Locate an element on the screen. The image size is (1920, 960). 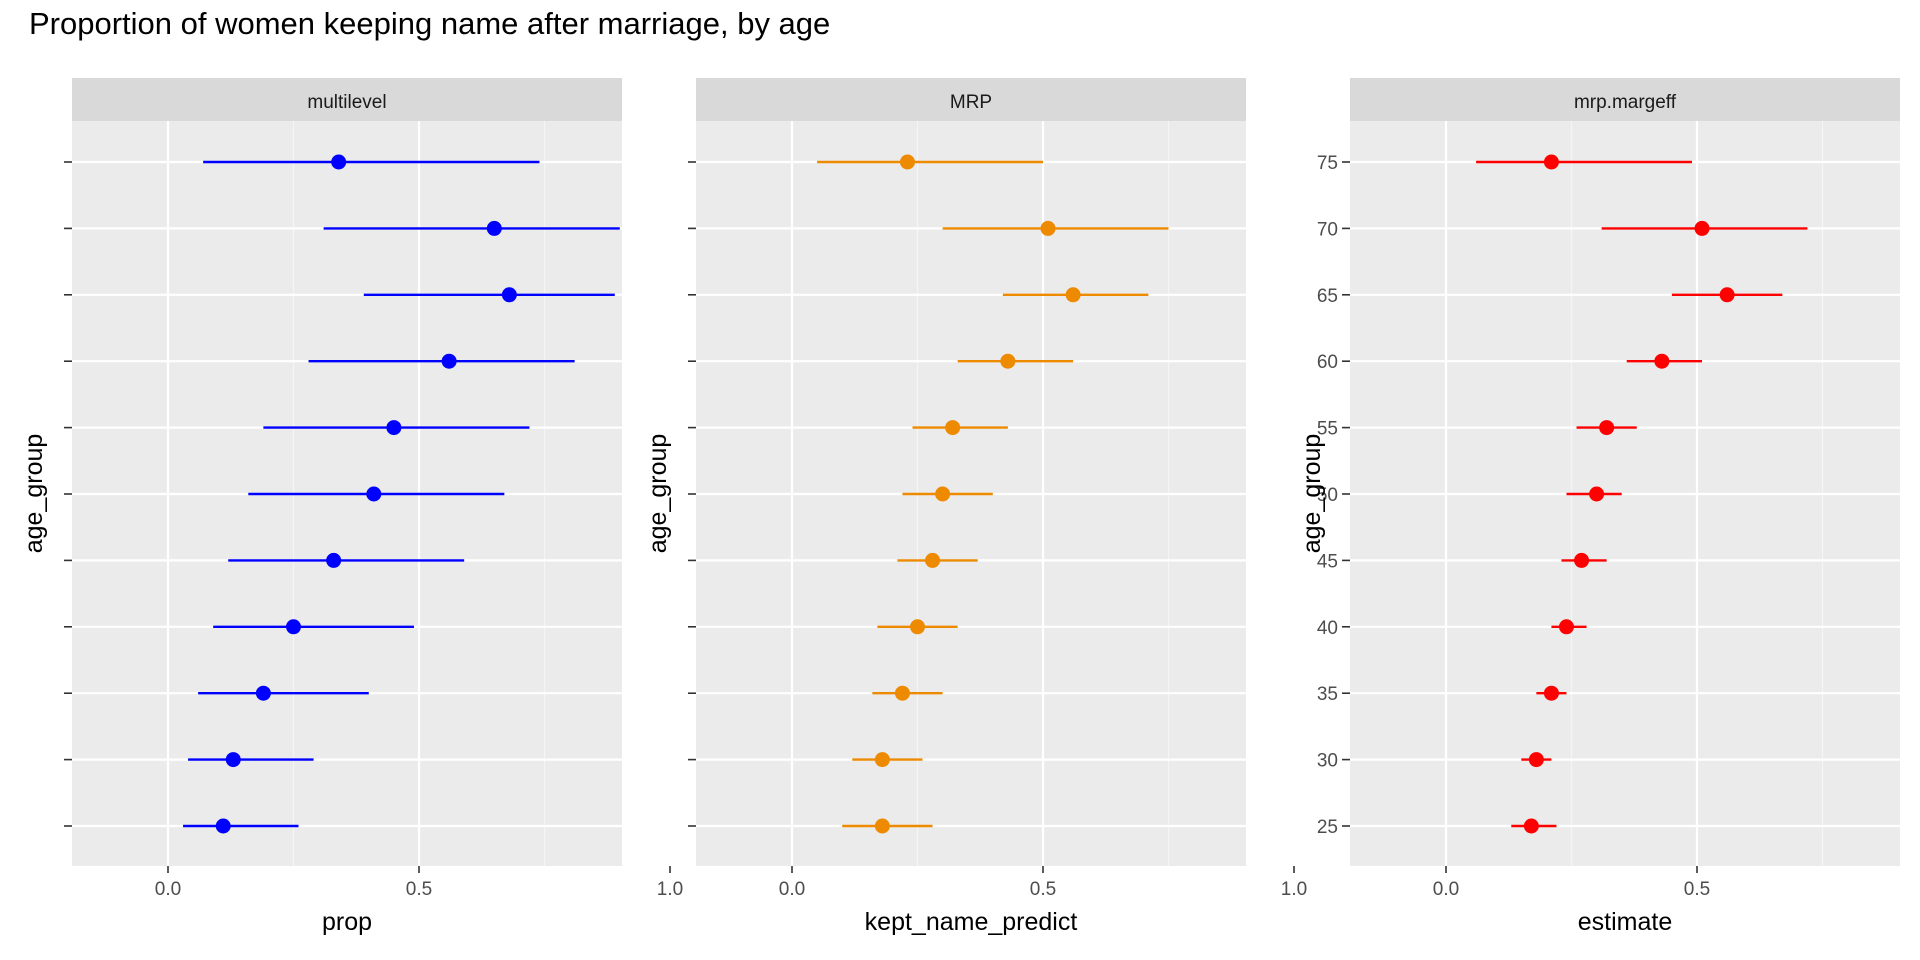
facet-strip-label: multilevel is located at coordinates (346, 102).